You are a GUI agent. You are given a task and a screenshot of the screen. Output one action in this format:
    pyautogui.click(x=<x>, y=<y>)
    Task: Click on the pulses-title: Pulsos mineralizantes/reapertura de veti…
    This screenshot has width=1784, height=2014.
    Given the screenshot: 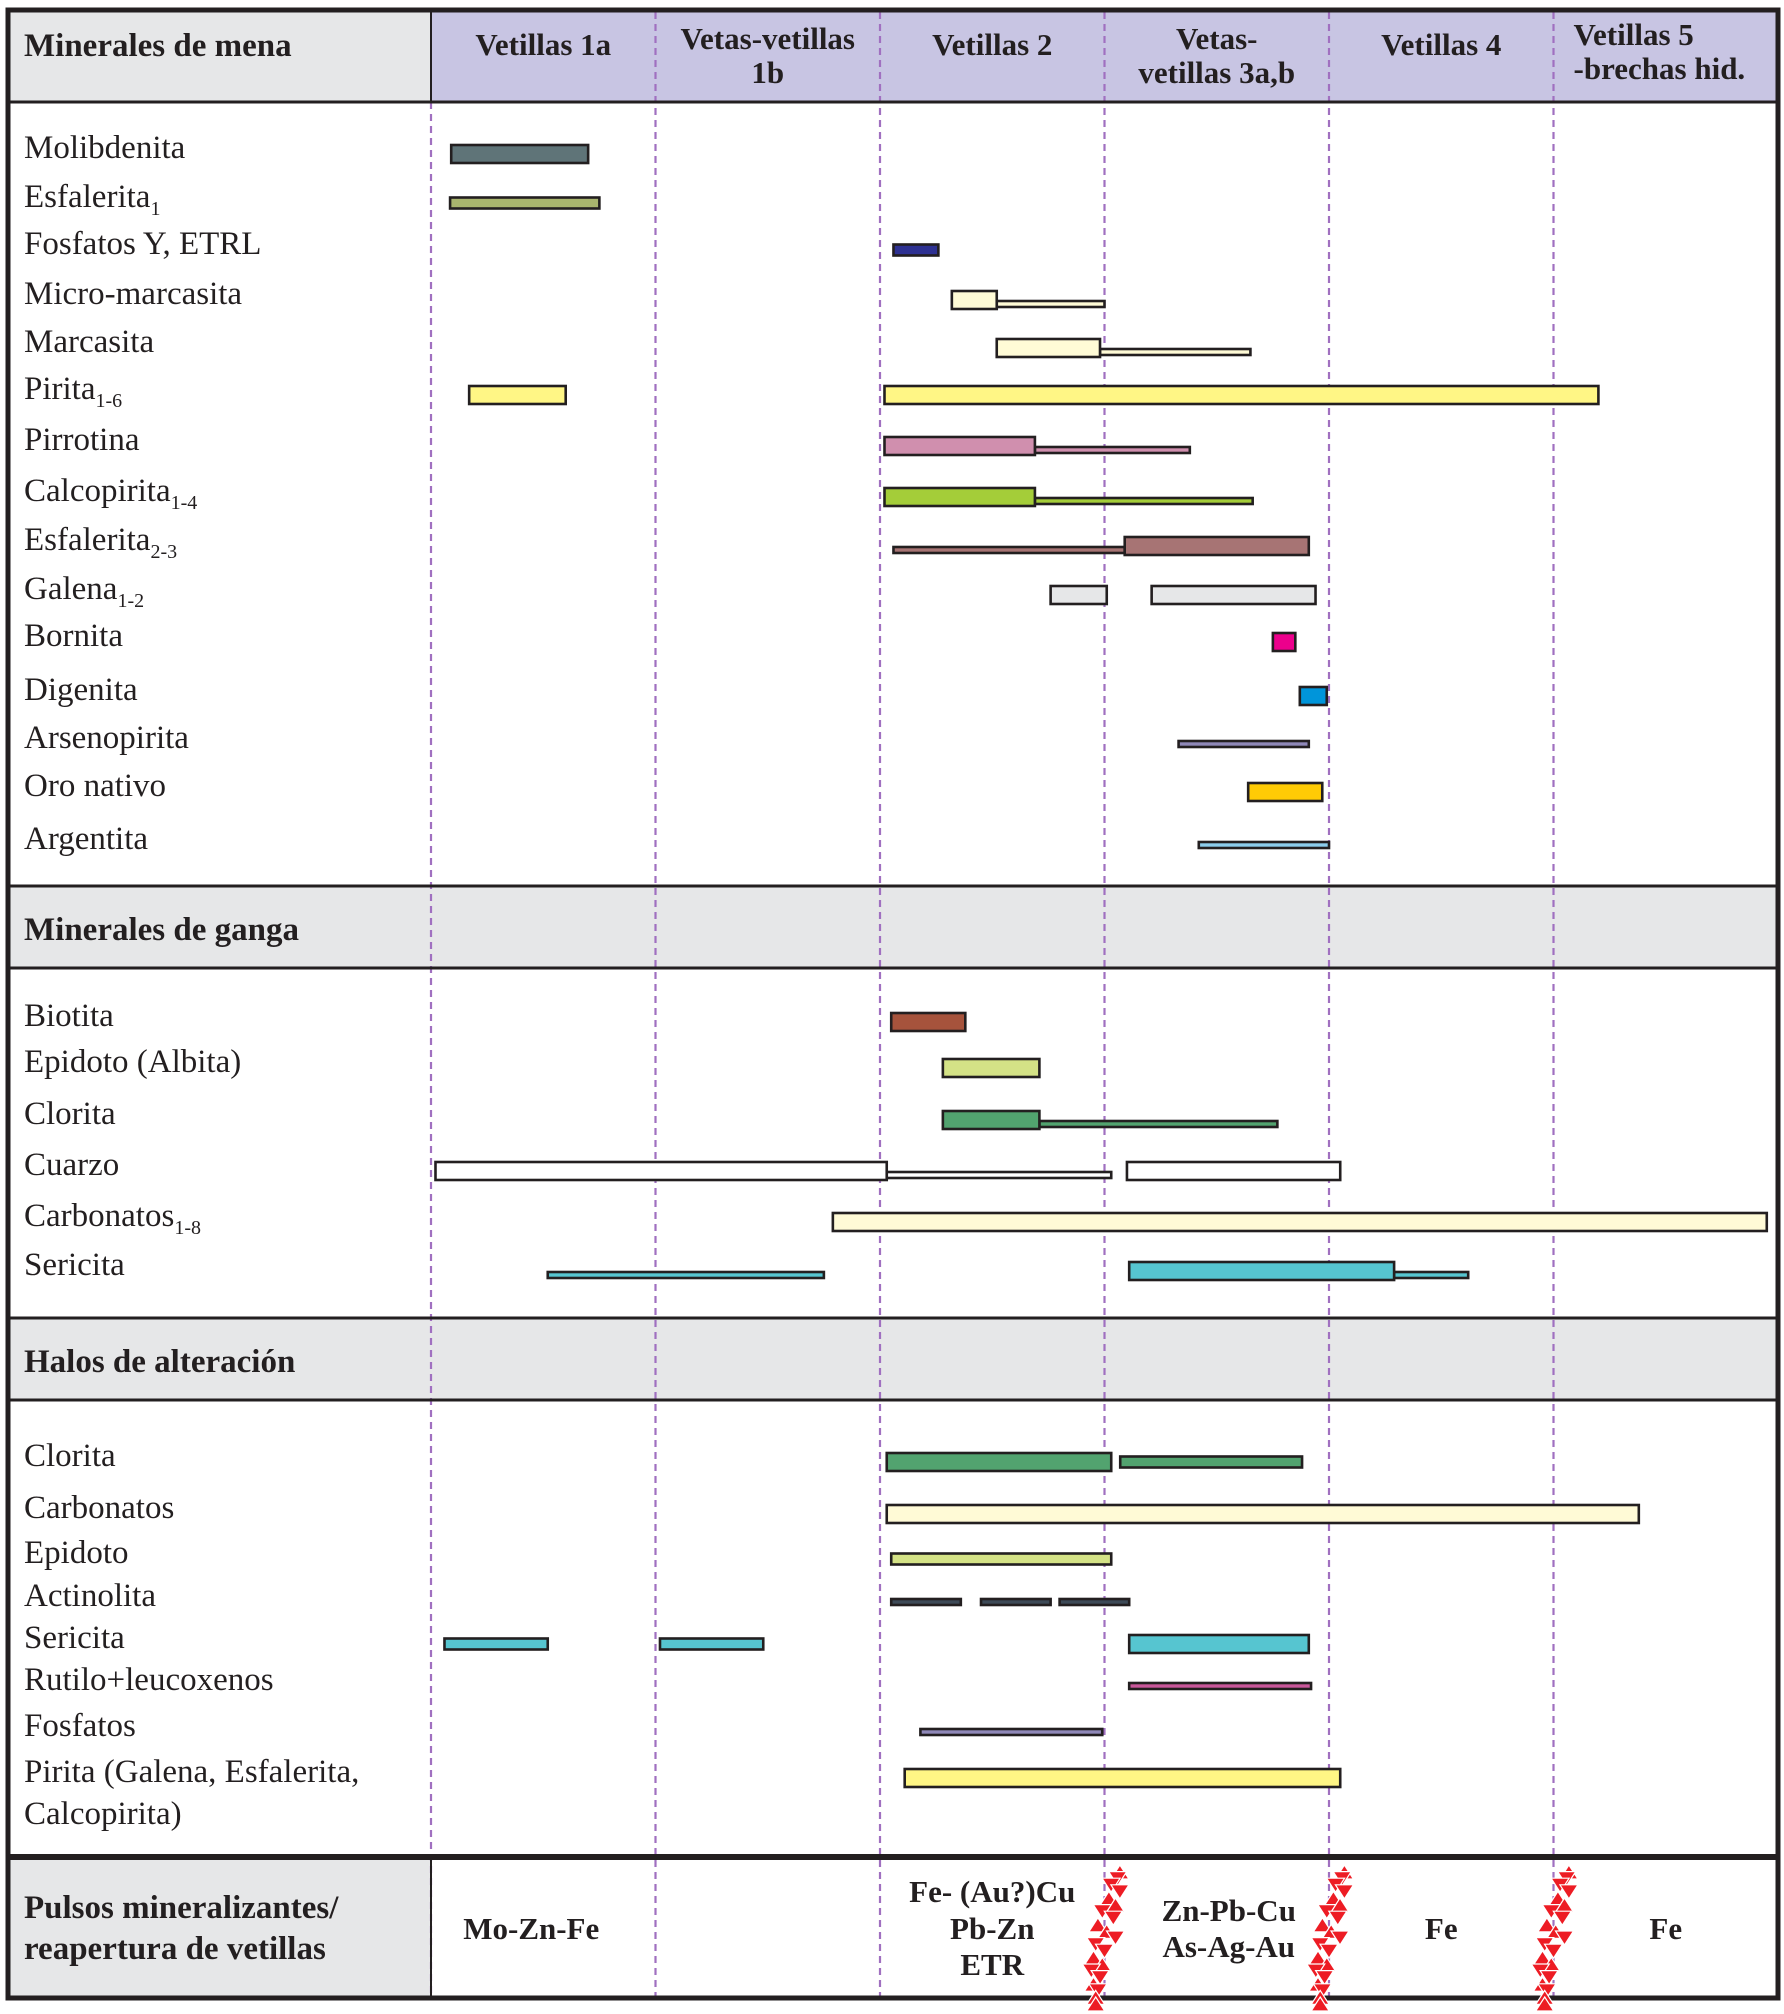 What is the action you would take?
    pyautogui.click(x=181, y=1929)
    